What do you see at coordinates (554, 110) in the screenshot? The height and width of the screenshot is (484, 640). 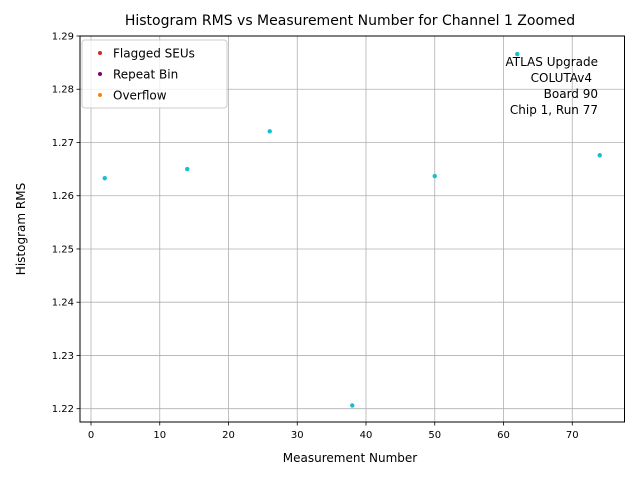 I see `annotation-line: Chip 1, Run 77` at bounding box center [554, 110].